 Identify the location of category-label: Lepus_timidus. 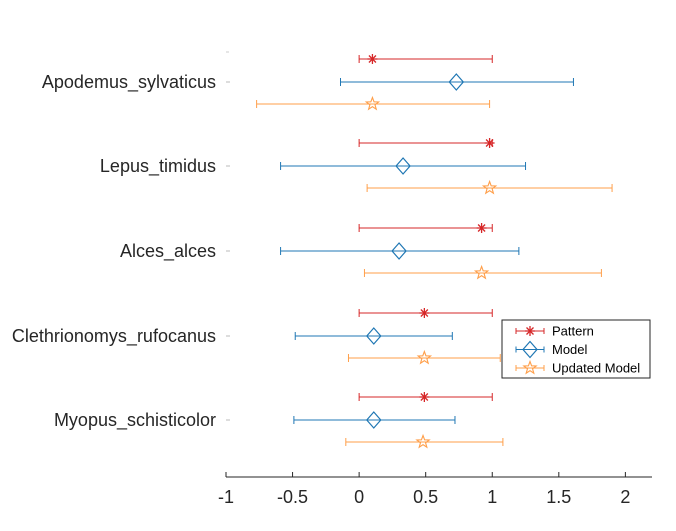
(158, 166).